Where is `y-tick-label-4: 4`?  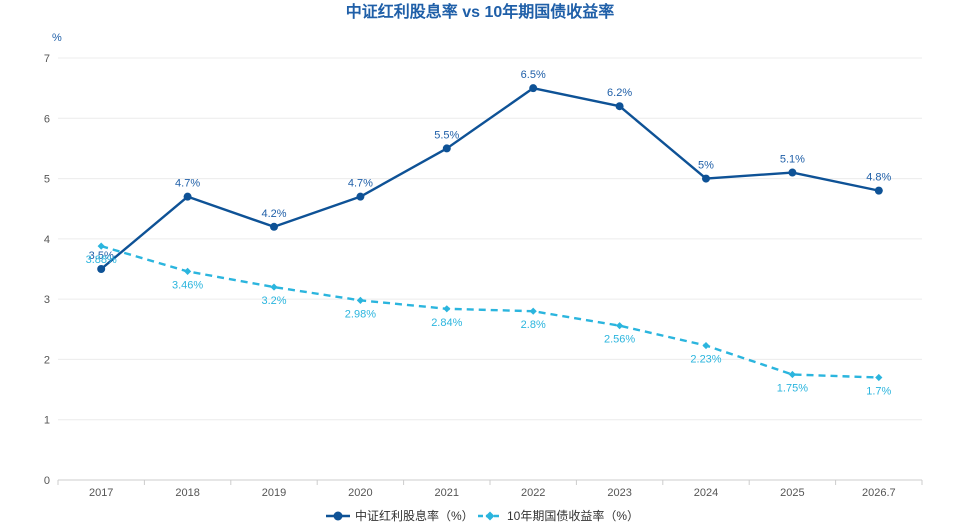
y-tick-label-4: 4 is located at coordinates (47, 240).